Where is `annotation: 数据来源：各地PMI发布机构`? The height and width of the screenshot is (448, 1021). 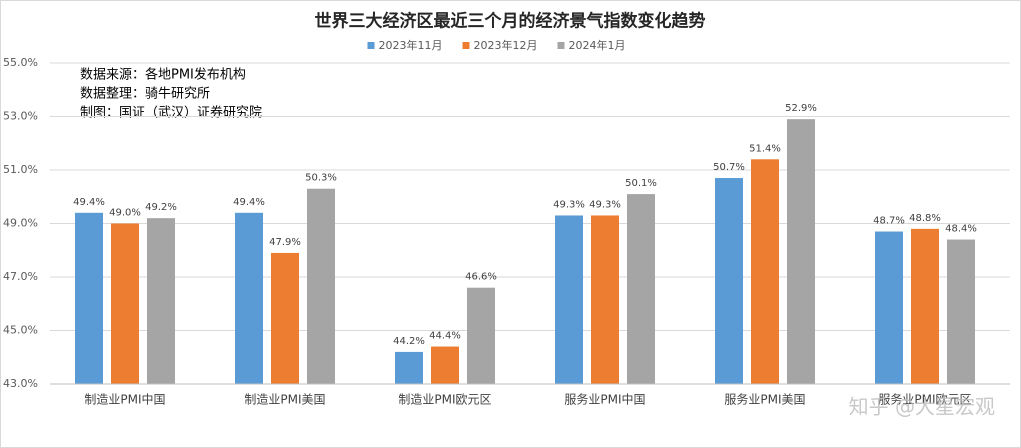
annotation: 数据来源：各地PMI发布机构 is located at coordinates (163, 75).